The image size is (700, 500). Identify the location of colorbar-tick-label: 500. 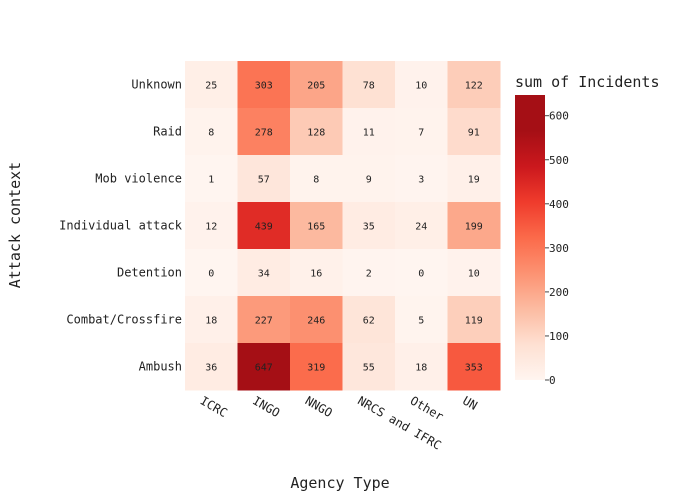
(559, 160).